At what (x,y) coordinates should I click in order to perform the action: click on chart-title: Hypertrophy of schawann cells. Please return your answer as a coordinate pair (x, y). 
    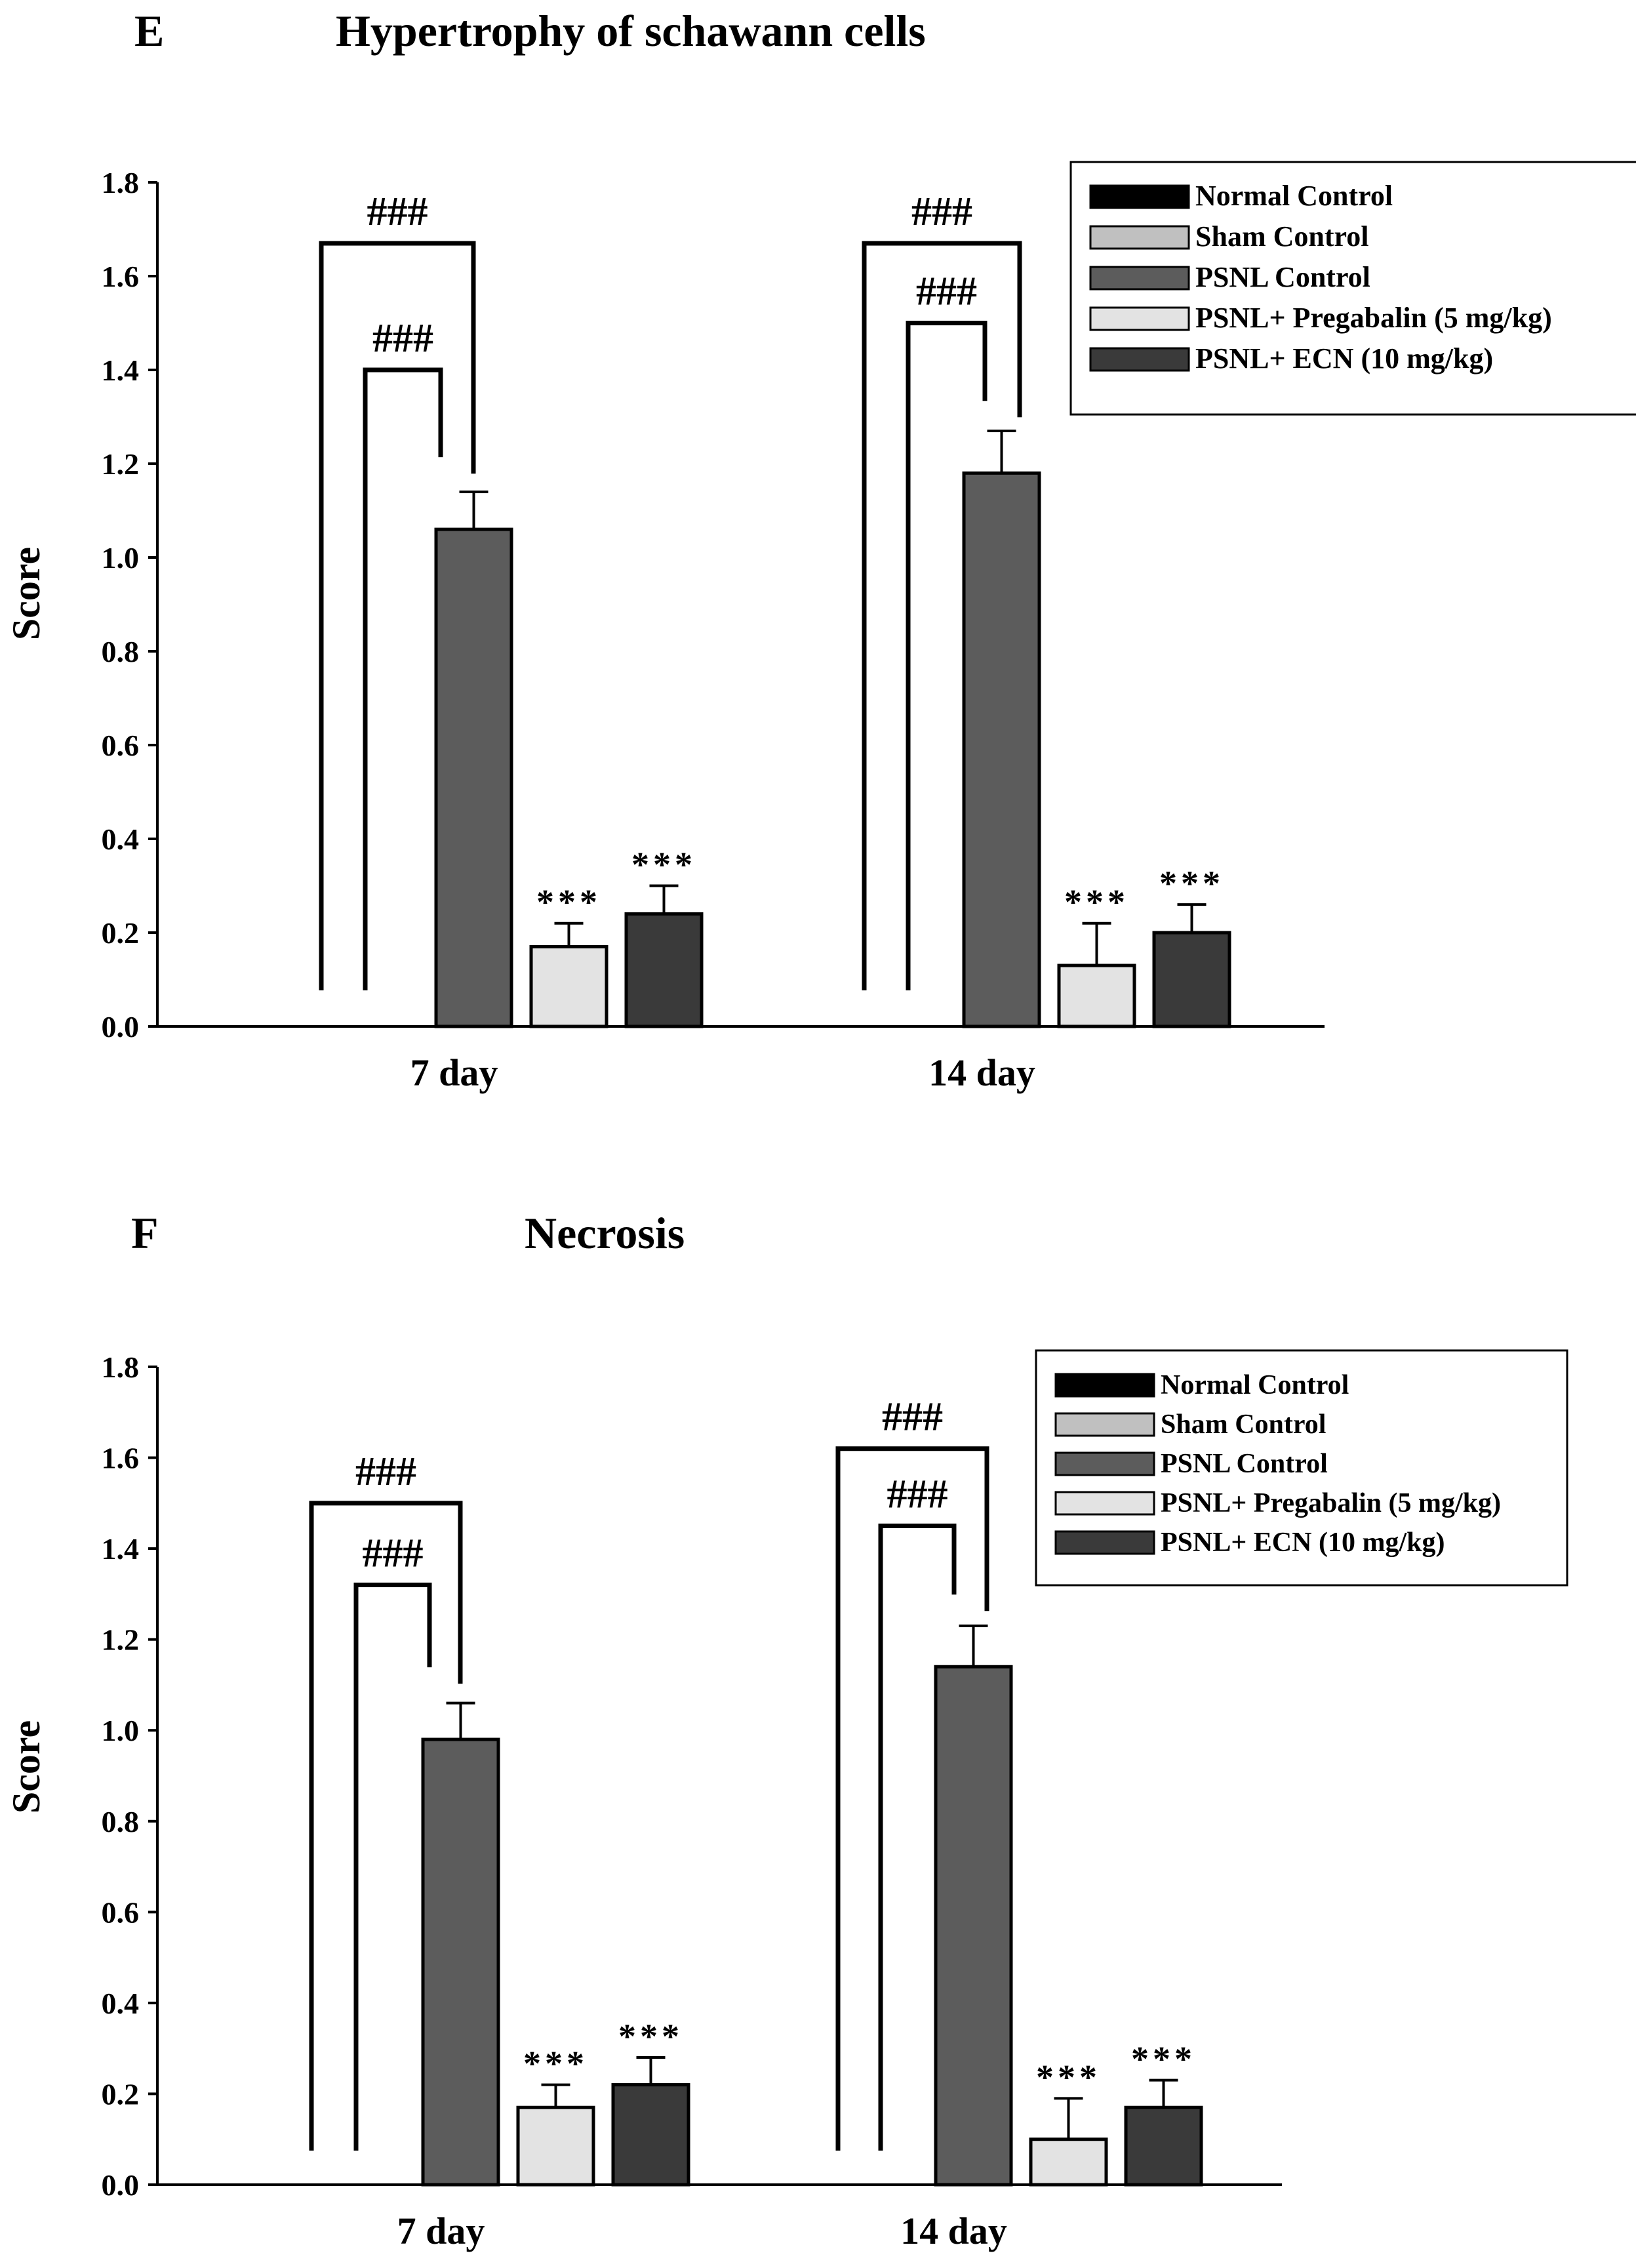
    Looking at the image, I should click on (631, 31).